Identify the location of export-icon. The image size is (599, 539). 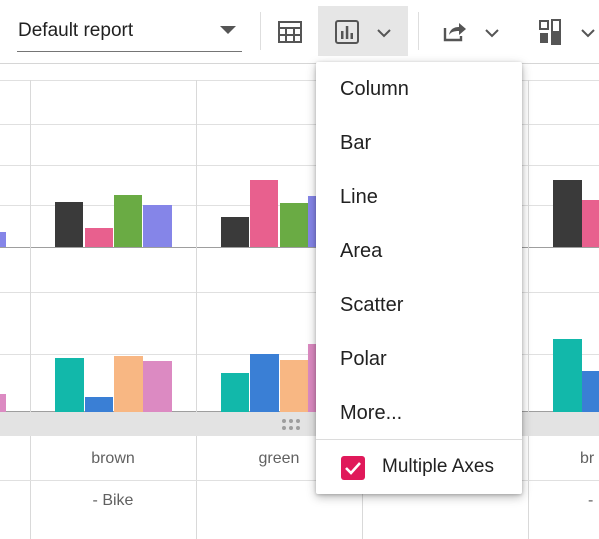
(454, 32).